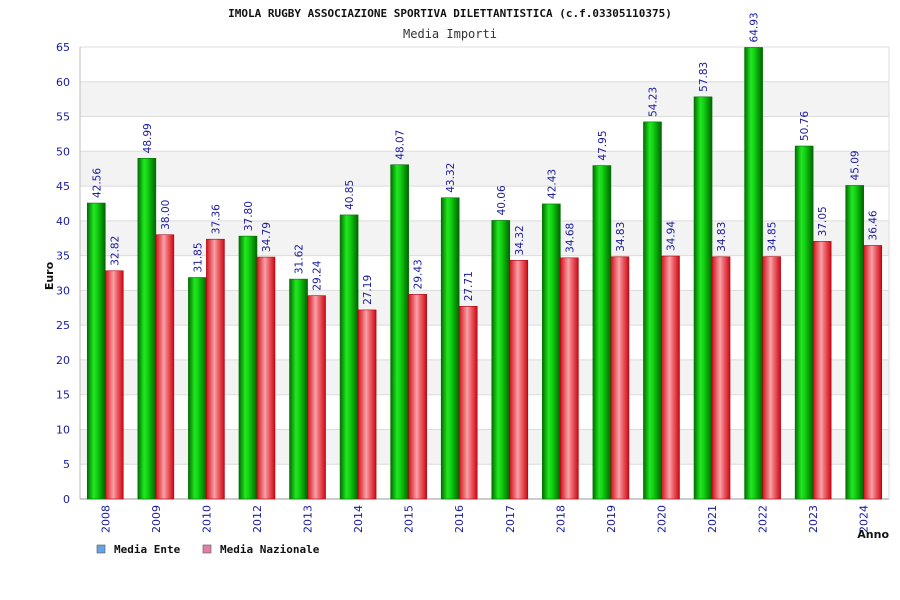 This screenshot has width=900, height=600. Describe the element at coordinates (450, 348) in the screenshot. I see `bar-media-ente-2016` at that location.